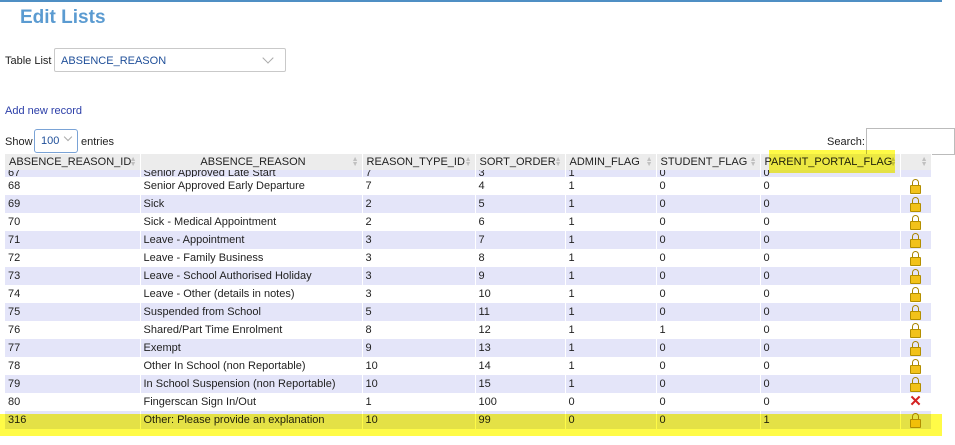 This screenshot has height=445, width=955. I want to click on cell-reason-type-id: 3, so click(419, 276).